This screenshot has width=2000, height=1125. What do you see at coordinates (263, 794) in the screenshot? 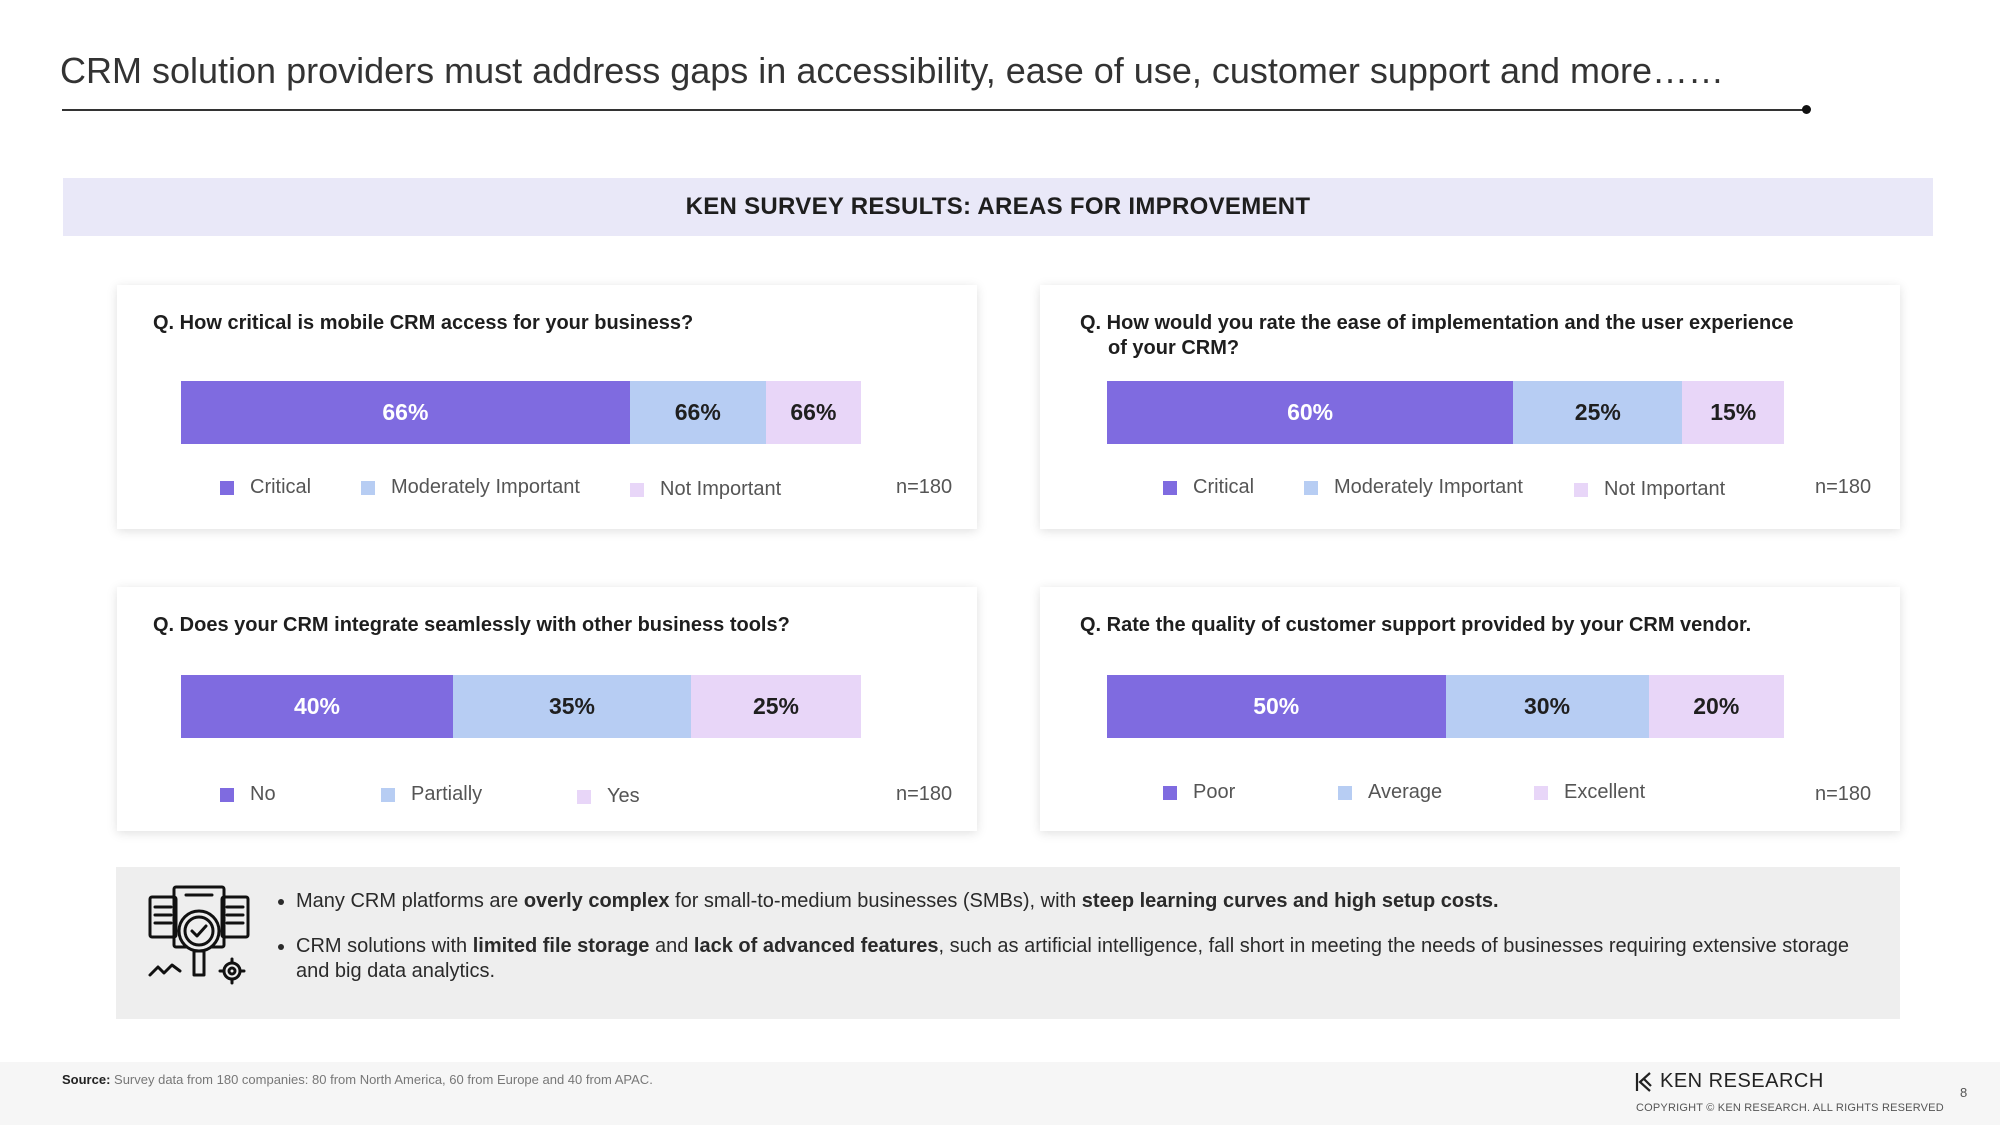
I see `legend-label: No` at bounding box center [263, 794].